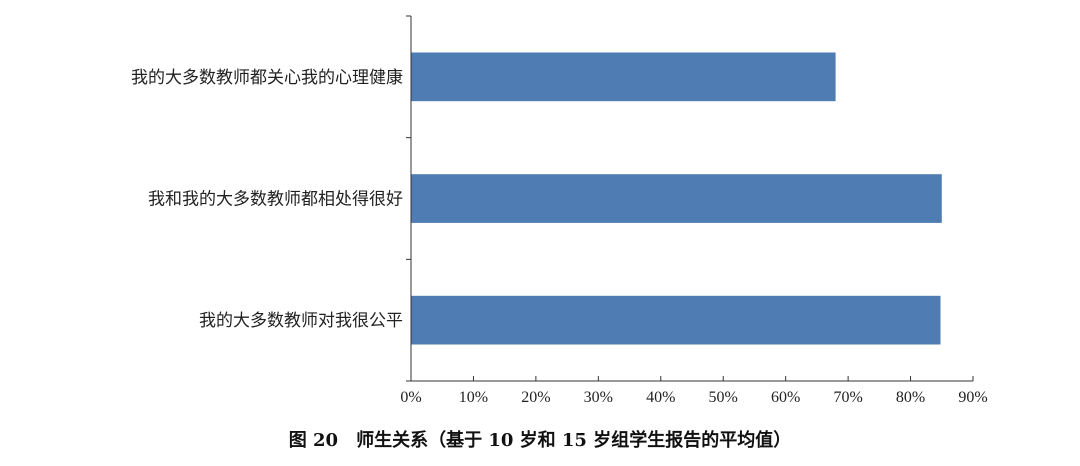  Describe the element at coordinates (540, 440) in the screenshot. I see `chart-caption: 图 20 师生关系（基于 10 岁和 15 岁组学生报告的平均值）` at that location.